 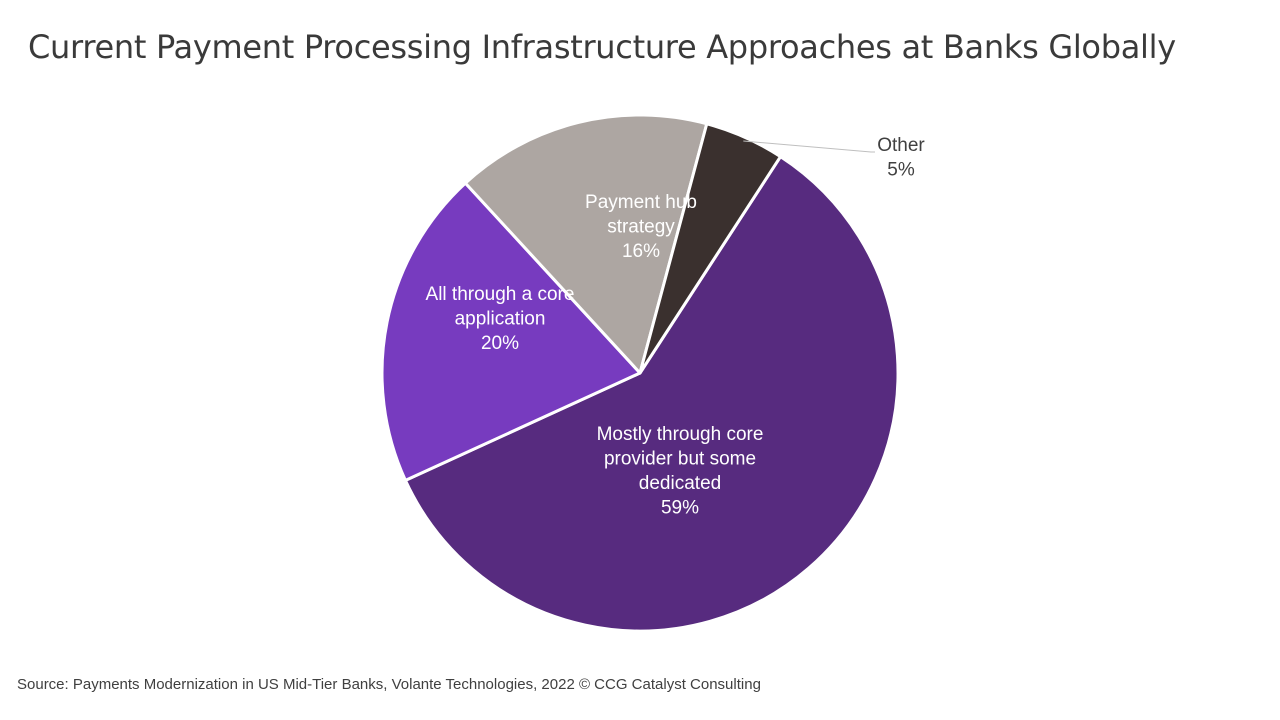 I want to click on slice-label-1: All through a core application 20%, so click(x=500, y=319).